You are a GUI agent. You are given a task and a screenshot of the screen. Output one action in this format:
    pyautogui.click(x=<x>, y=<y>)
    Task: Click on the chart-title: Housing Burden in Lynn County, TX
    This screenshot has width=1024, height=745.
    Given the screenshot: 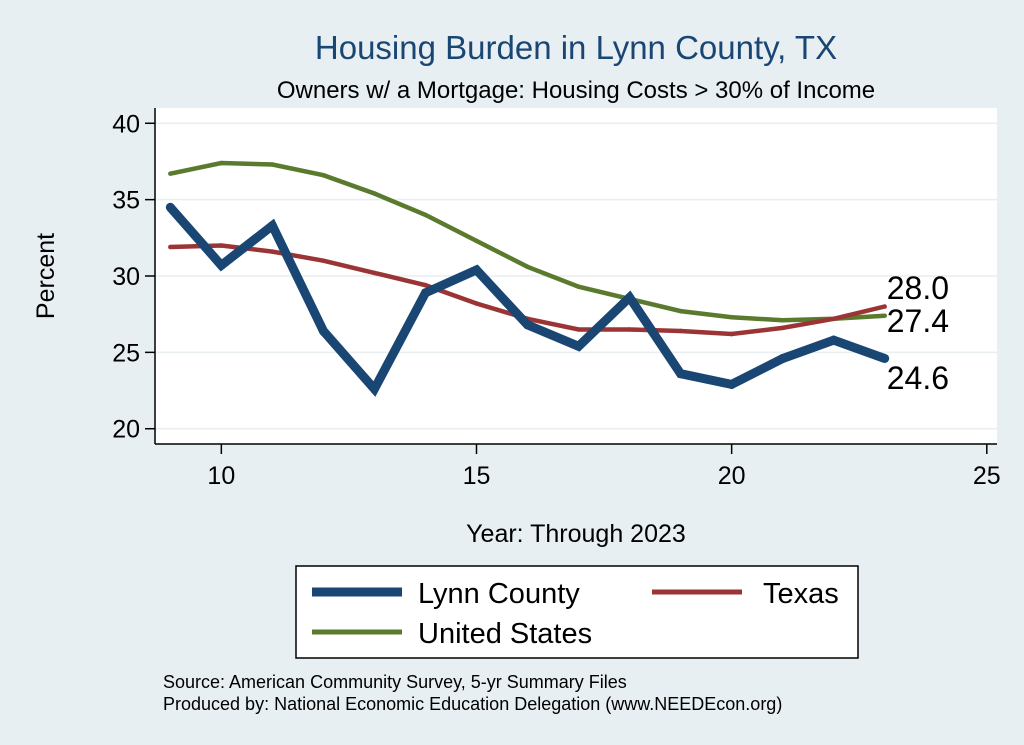 What is the action you would take?
    pyautogui.click(x=576, y=47)
    